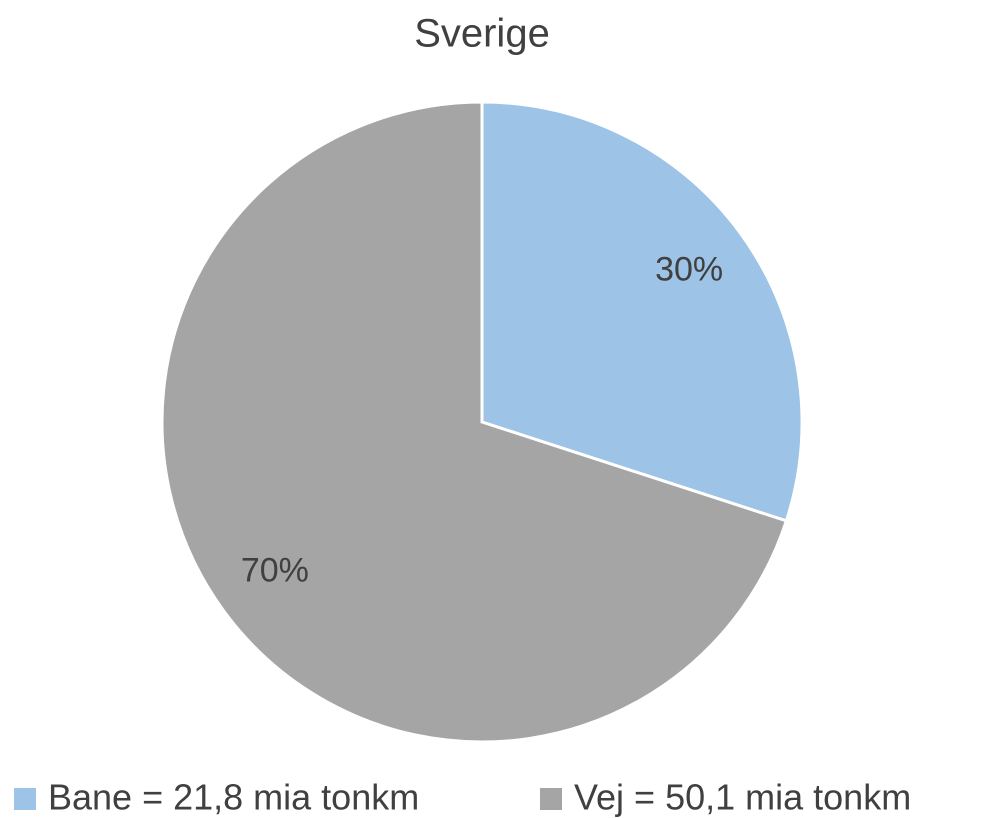  Describe the element at coordinates (482, 34) in the screenshot. I see `chart-title: Sverige` at that location.